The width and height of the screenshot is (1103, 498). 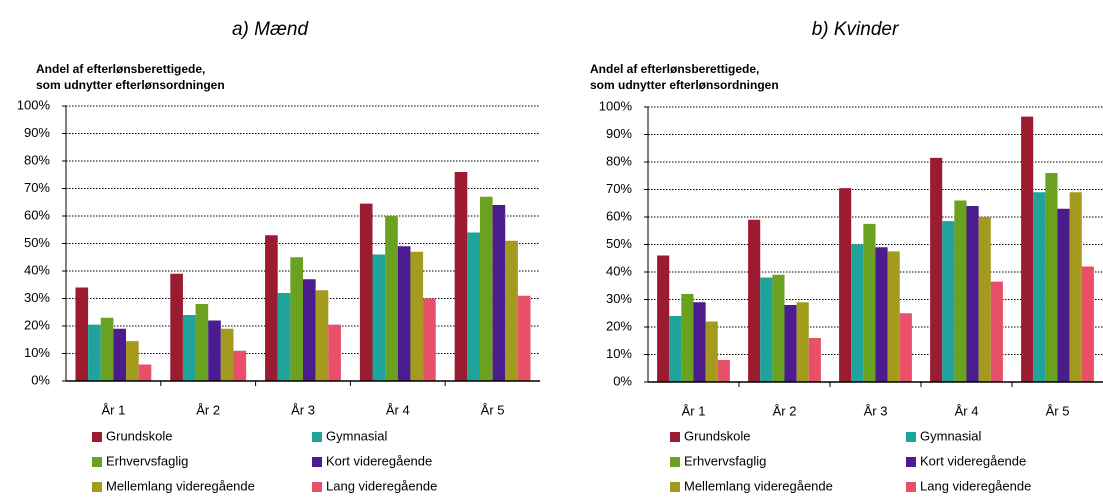 I want to click on x-tick-label: År 1, so click(x=694, y=410).